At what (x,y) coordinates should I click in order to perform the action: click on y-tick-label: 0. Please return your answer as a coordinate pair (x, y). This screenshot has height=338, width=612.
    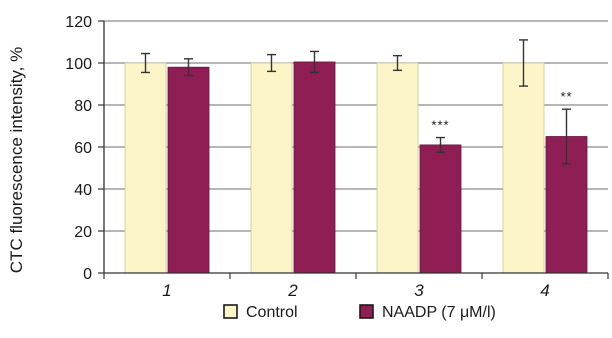
    Looking at the image, I should click on (87, 274).